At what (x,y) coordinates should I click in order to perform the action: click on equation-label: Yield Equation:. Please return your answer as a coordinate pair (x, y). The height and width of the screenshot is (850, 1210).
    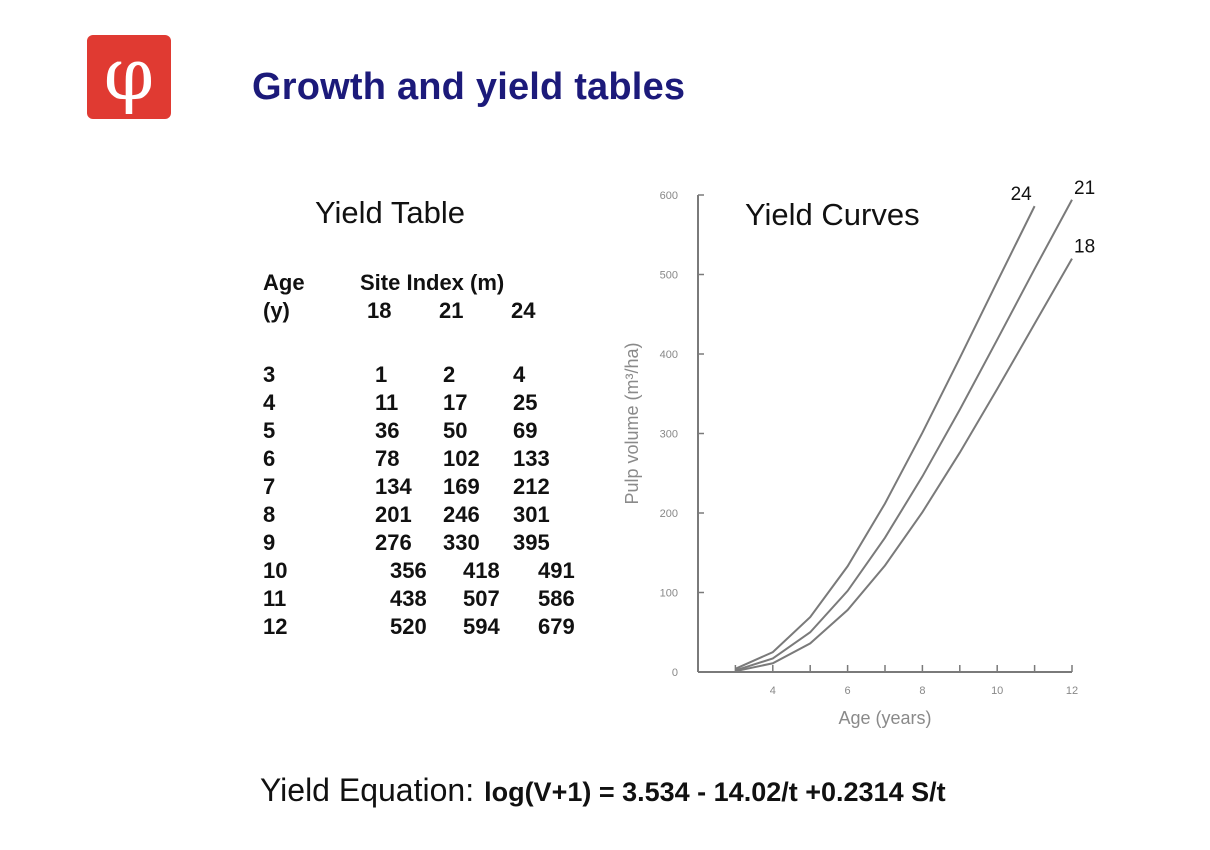
    Looking at the image, I should click on (367, 790).